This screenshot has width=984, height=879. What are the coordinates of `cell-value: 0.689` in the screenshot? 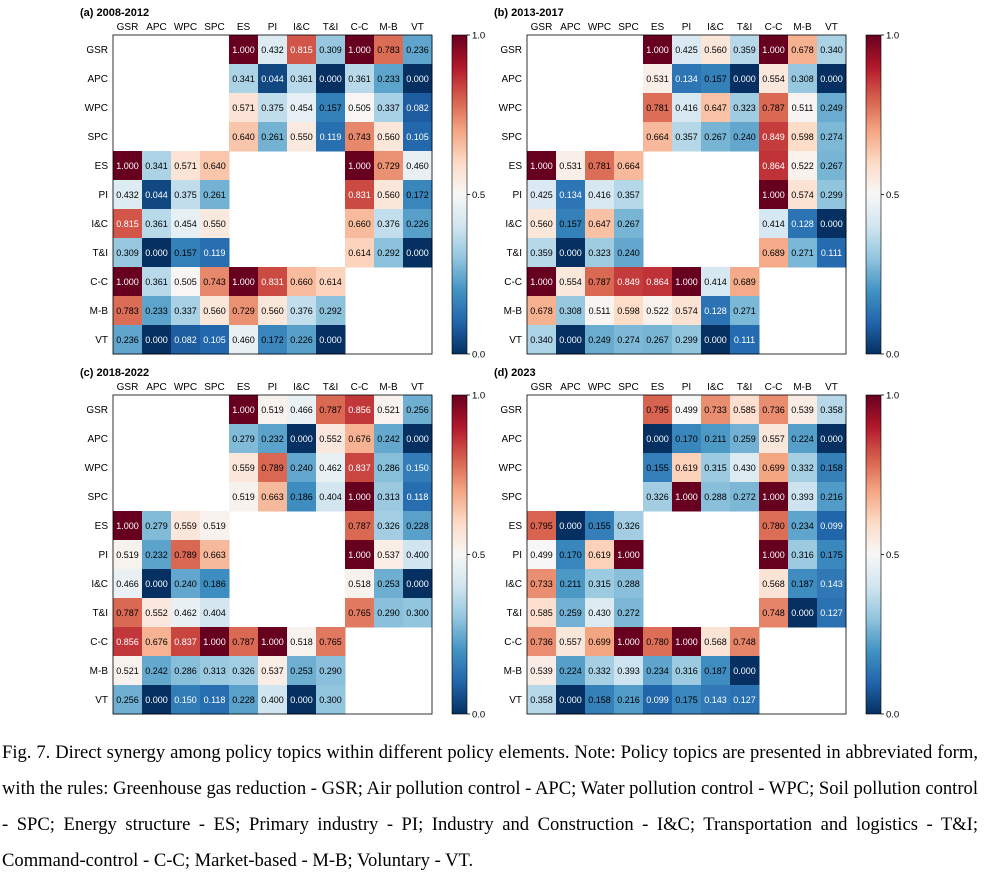 It's located at (744, 282).